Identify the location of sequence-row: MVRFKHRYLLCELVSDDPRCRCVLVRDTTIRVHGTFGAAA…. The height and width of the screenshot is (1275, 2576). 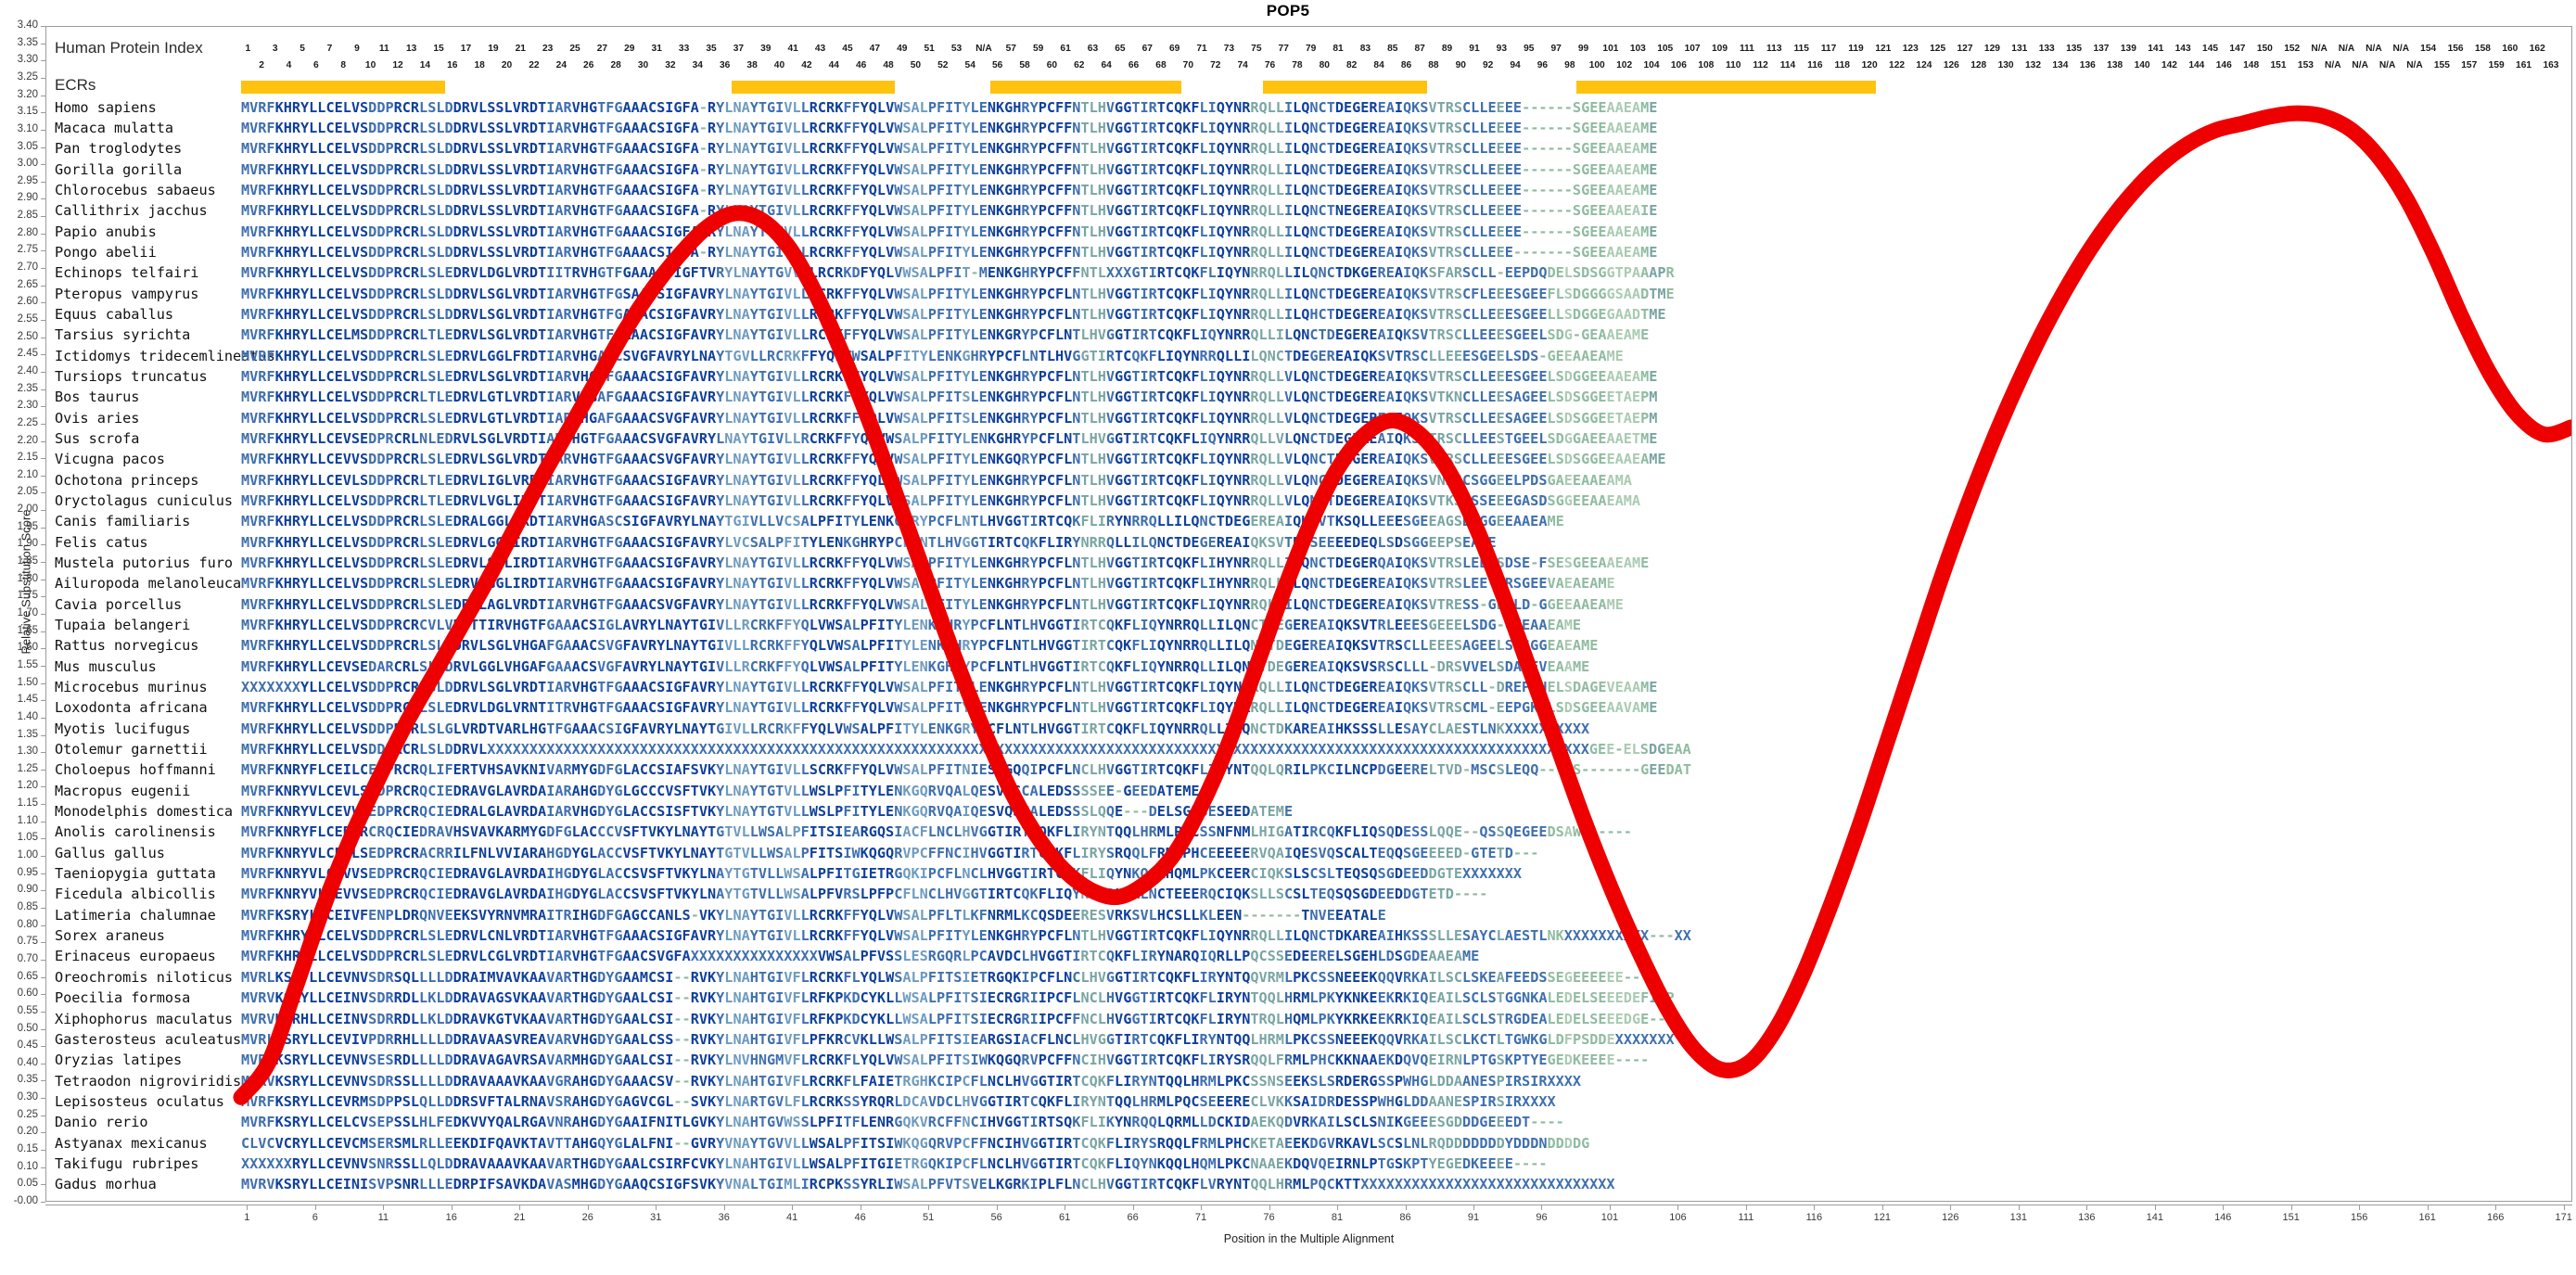
(924, 625).